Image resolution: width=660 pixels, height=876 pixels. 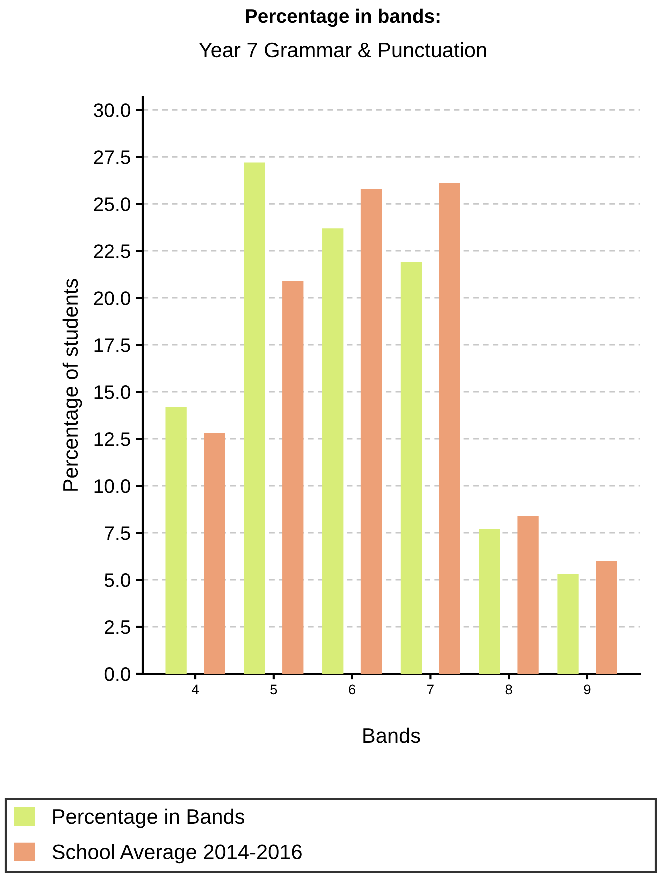 I want to click on y-tick-label: 10.0, so click(x=112, y=487).